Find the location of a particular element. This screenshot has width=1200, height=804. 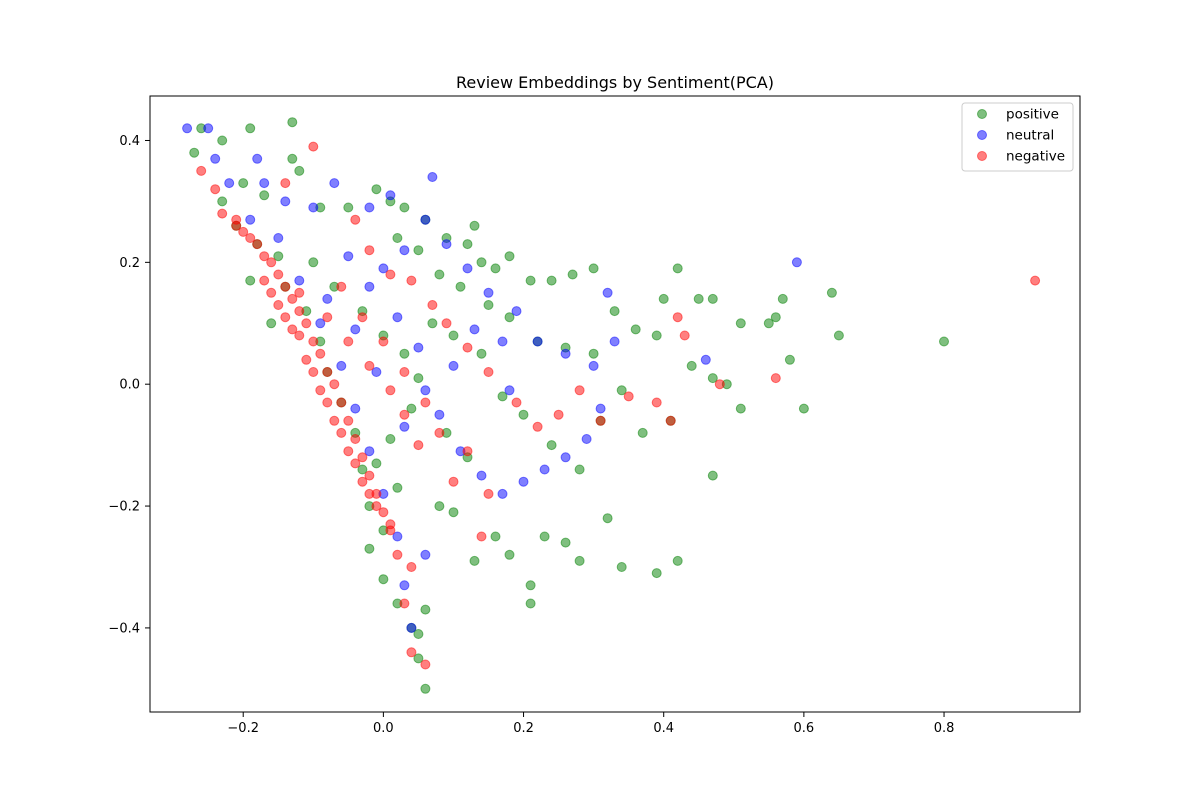

y-tick-label: 0.0 is located at coordinates (129, 385).